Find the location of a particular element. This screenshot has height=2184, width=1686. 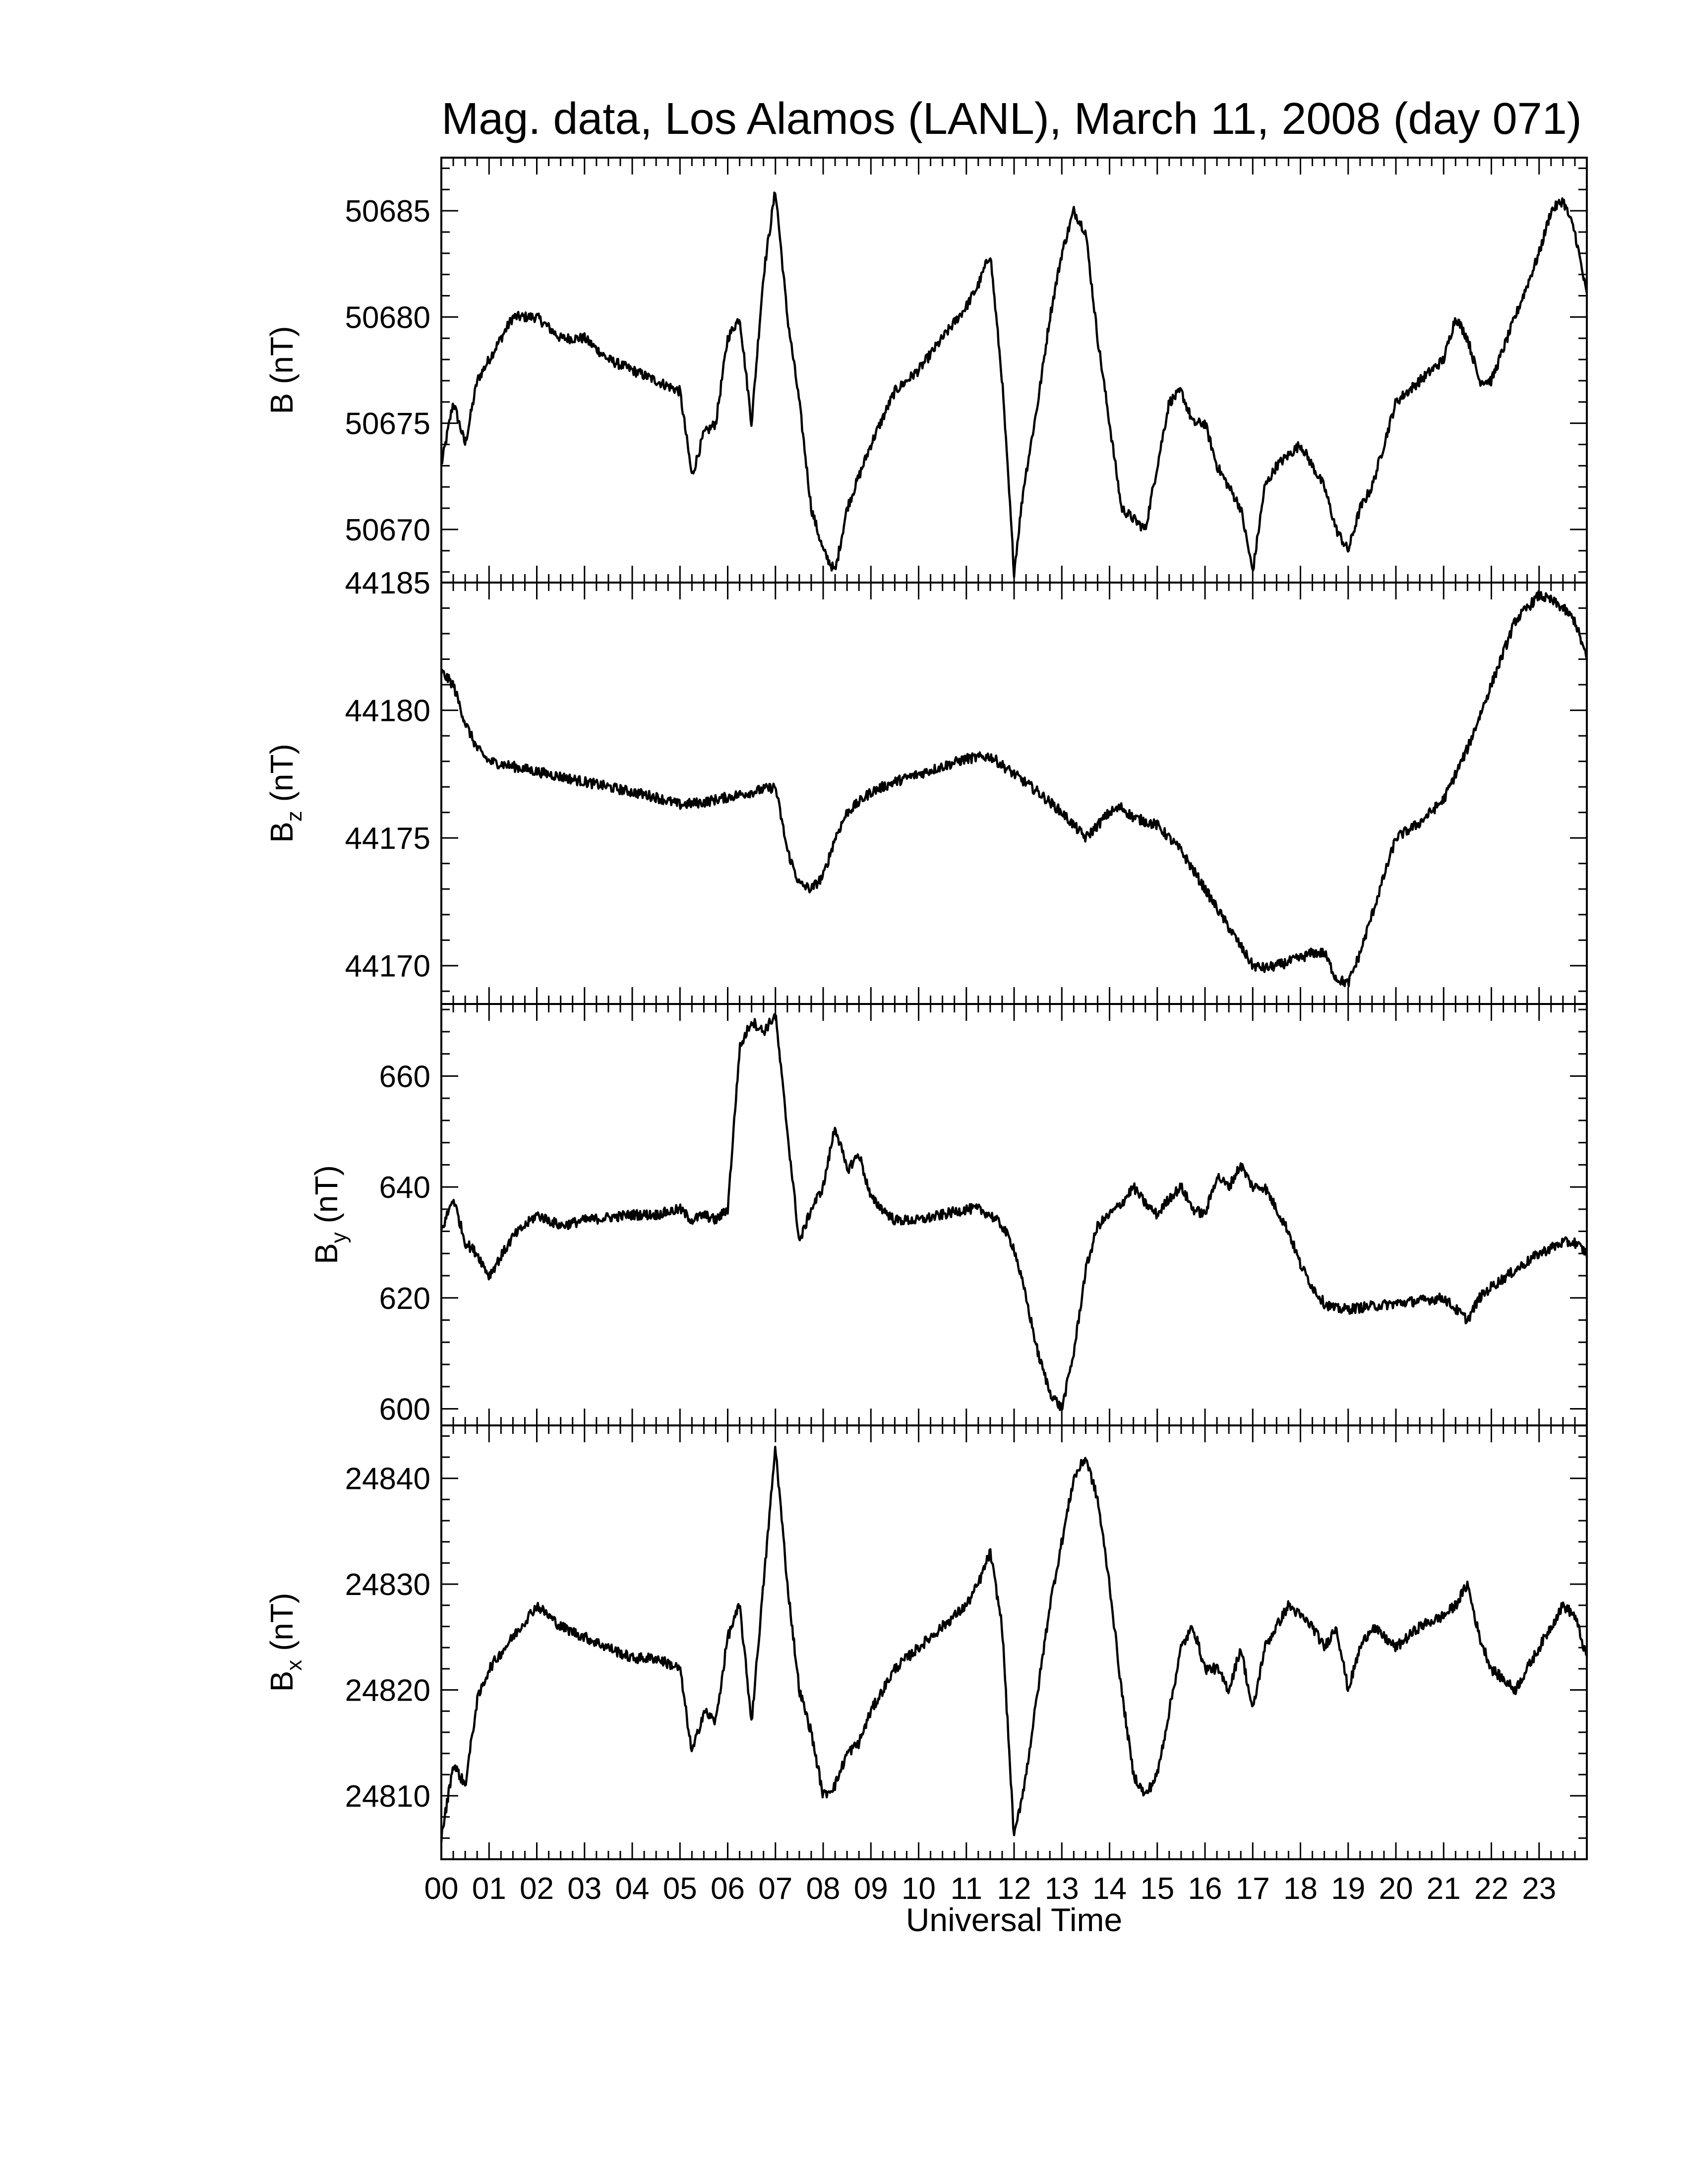

y-axis-label-subscript: x is located at coordinates (294, 1665).